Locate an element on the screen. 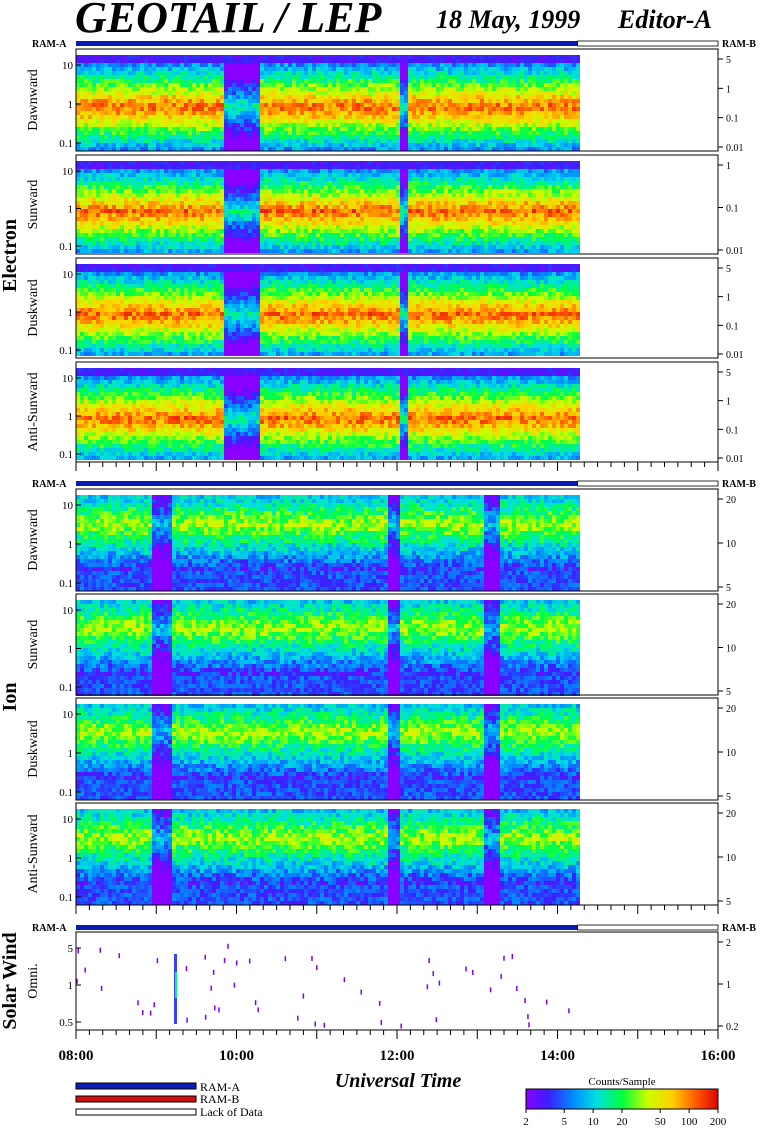 This screenshot has width=762, height=1128. legend-label-ram-b: RAM-B is located at coordinates (219, 1099).